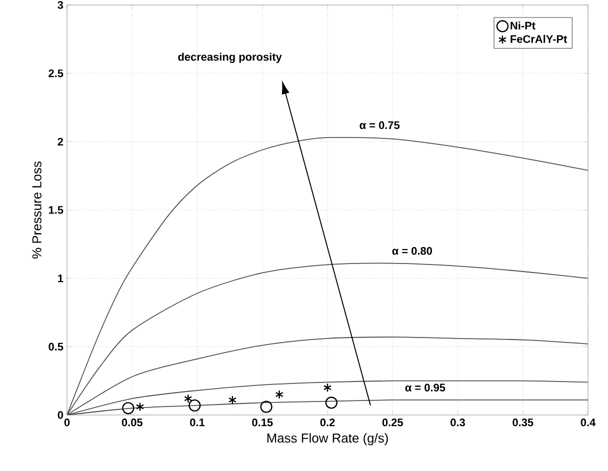  Describe the element at coordinates (56, 73) in the screenshot. I see `y-tick-label: 2.5` at that location.